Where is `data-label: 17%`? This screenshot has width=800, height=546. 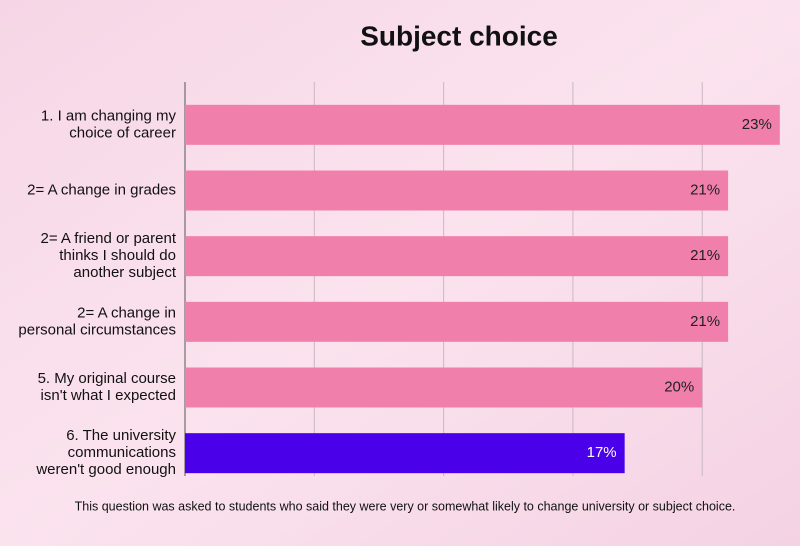 data-label: 17% is located at coordinates (602, 452).